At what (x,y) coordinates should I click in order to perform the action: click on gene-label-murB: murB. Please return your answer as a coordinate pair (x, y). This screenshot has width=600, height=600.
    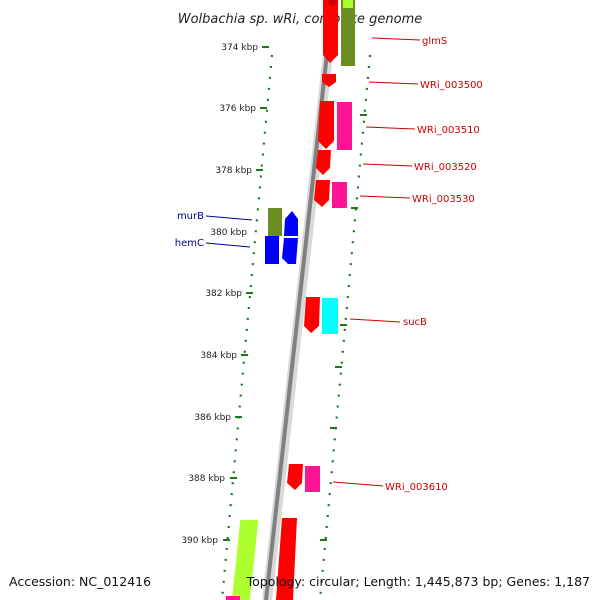
    Looking at the image, I should click on (190, 216).